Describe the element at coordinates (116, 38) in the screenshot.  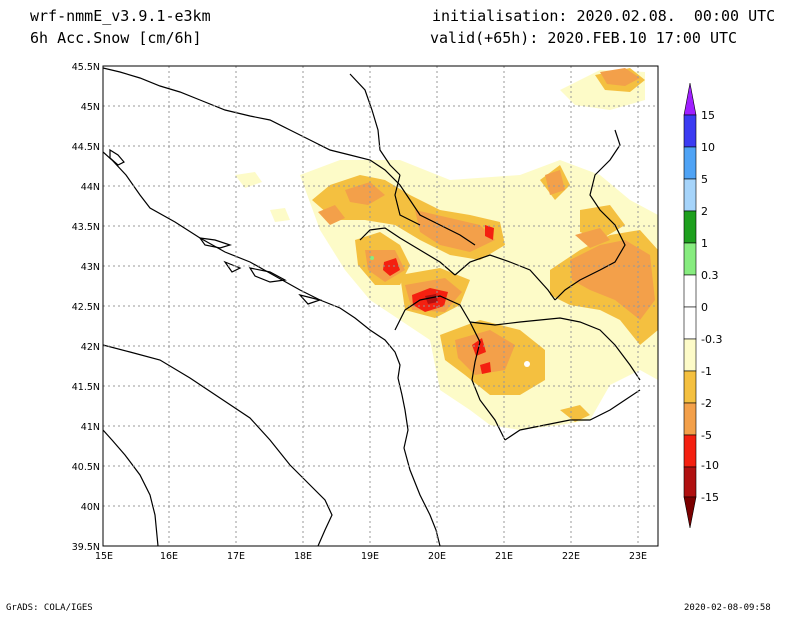
I see `field-title: 6h Acc.Snow [cm/6h]` at that location.